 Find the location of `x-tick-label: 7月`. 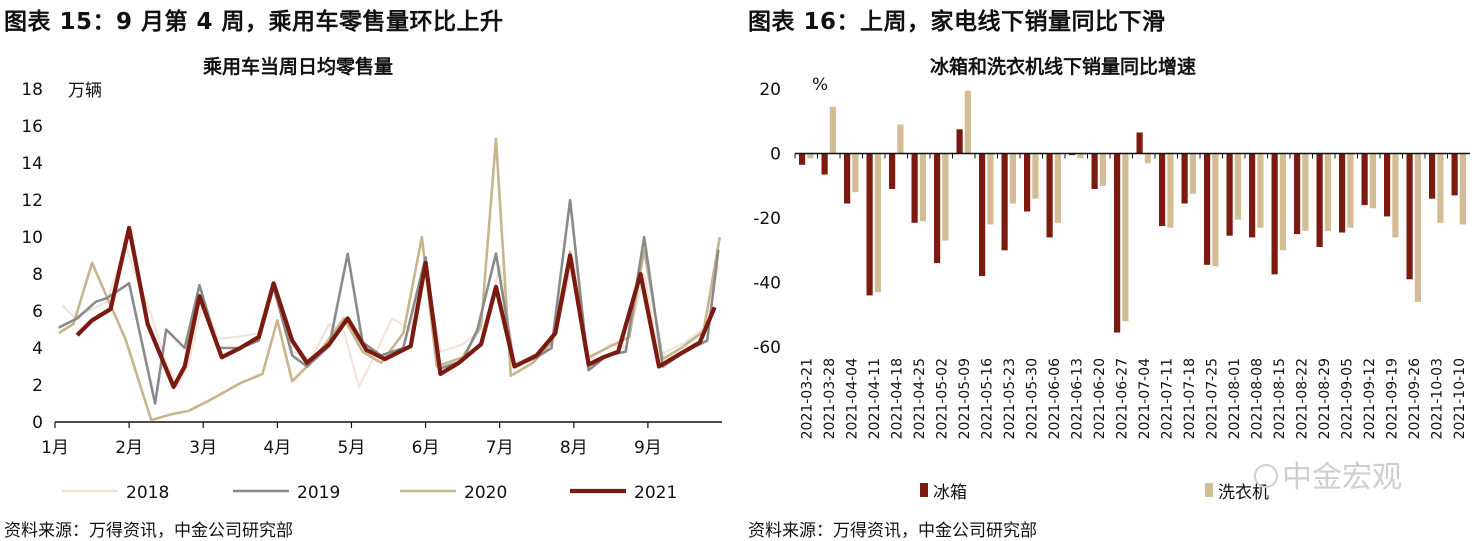

x-tick-label: 7月 is located at coordinates (500, 448).